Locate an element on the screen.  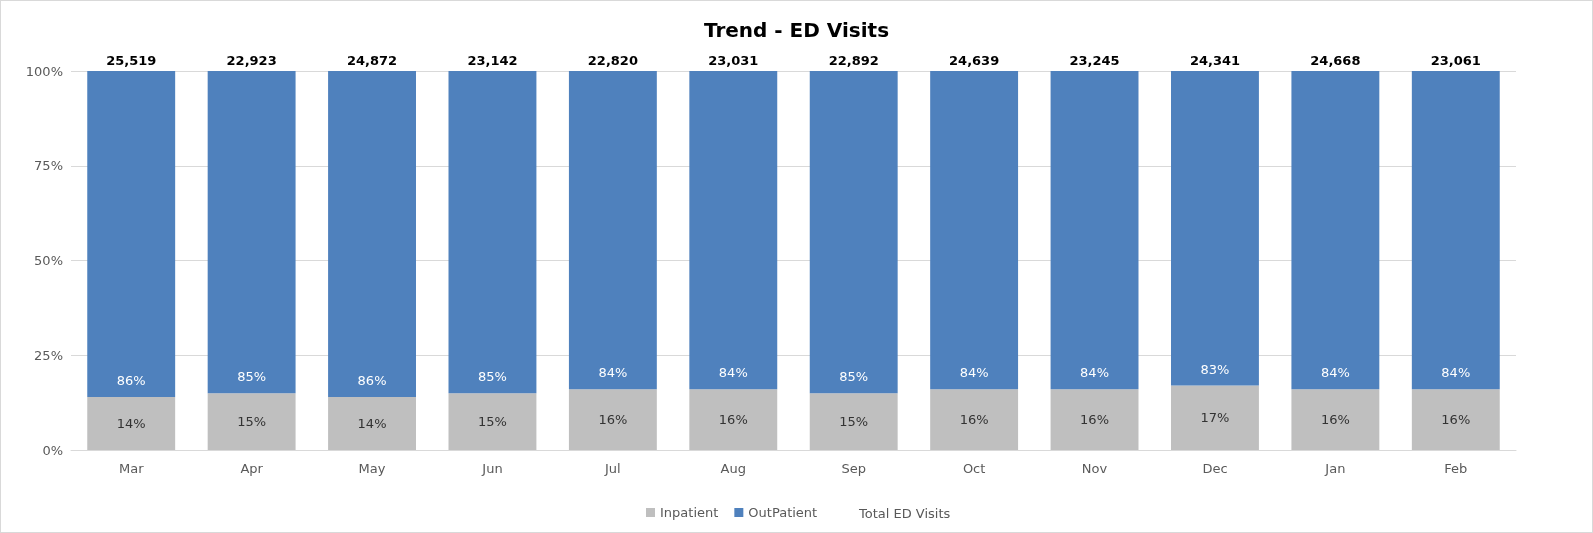
annotation: 23,061 is located at coordinates (1455, 60).